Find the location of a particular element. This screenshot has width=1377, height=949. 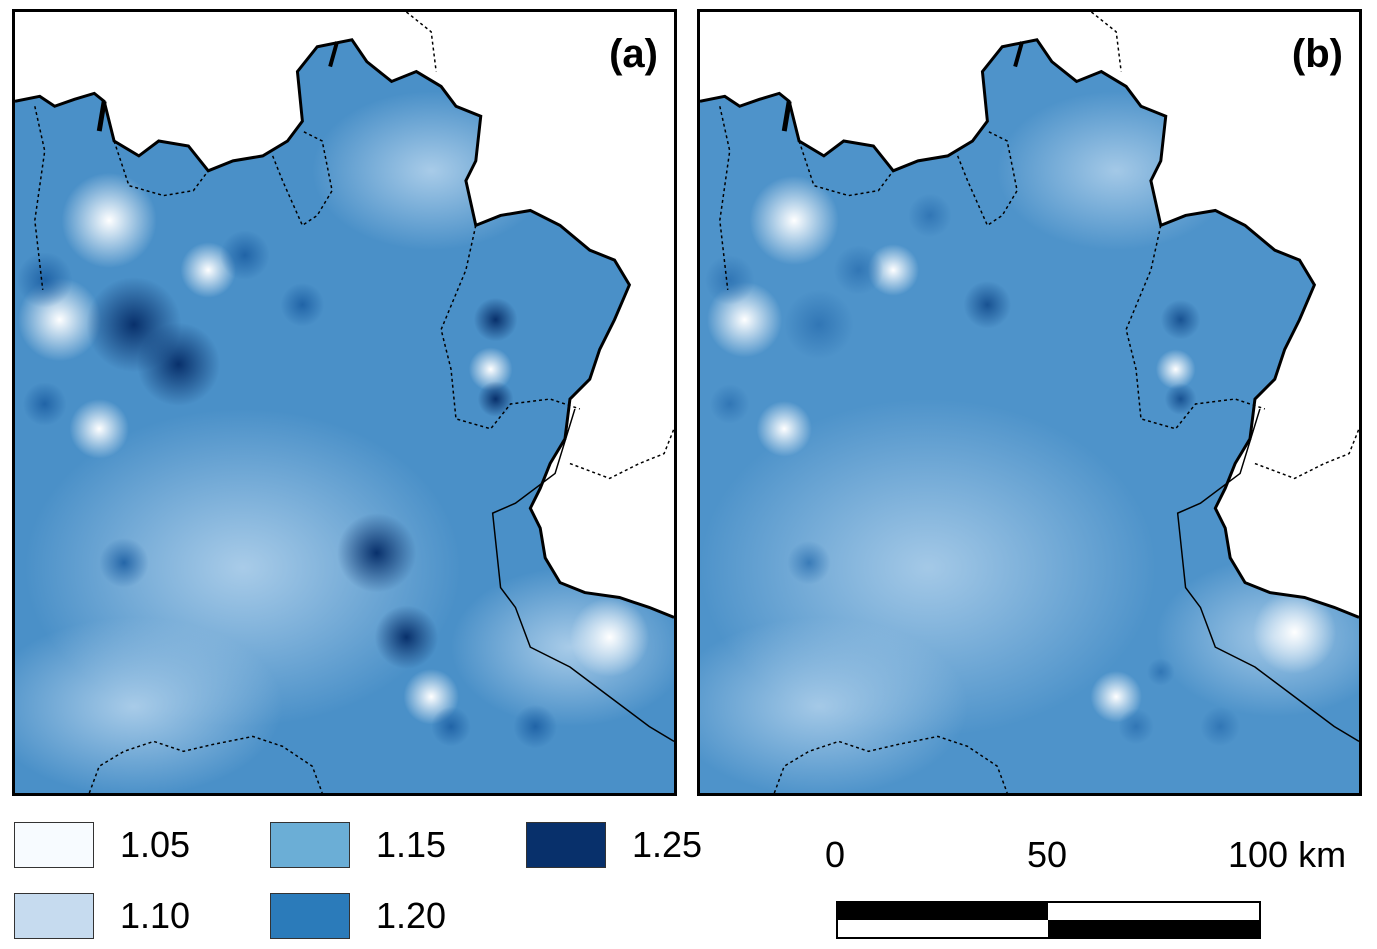

legend-item-125: 1.25 is located at coordinates (614, 845).